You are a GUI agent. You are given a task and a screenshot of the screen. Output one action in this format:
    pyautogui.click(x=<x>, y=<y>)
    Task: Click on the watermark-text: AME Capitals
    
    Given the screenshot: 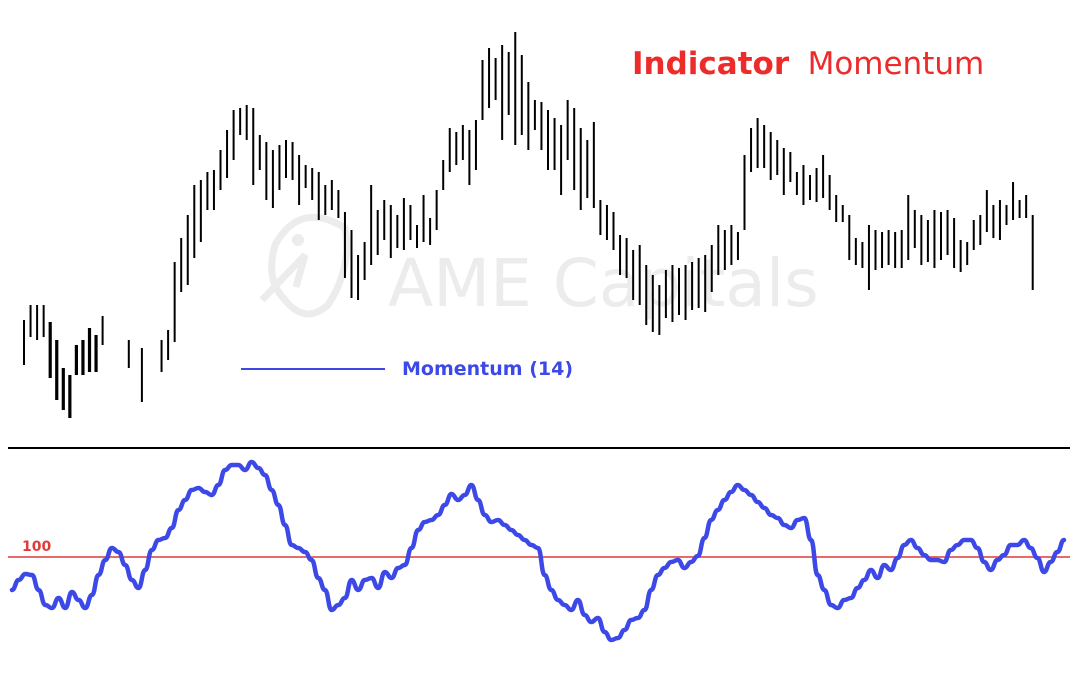 What is the action you would take?
    pyautogui.click(x=603, y=283)
    